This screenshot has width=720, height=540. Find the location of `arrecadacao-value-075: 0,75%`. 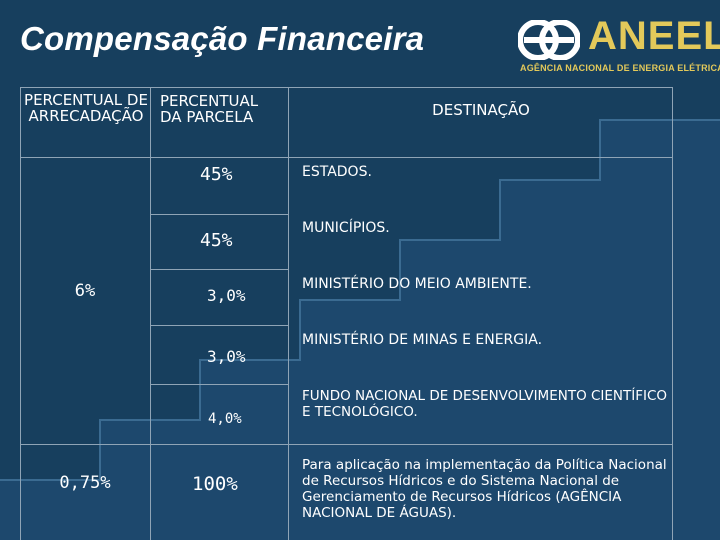

arrecadacao-value-075: 0,75% is located at coordinates (85, 483).